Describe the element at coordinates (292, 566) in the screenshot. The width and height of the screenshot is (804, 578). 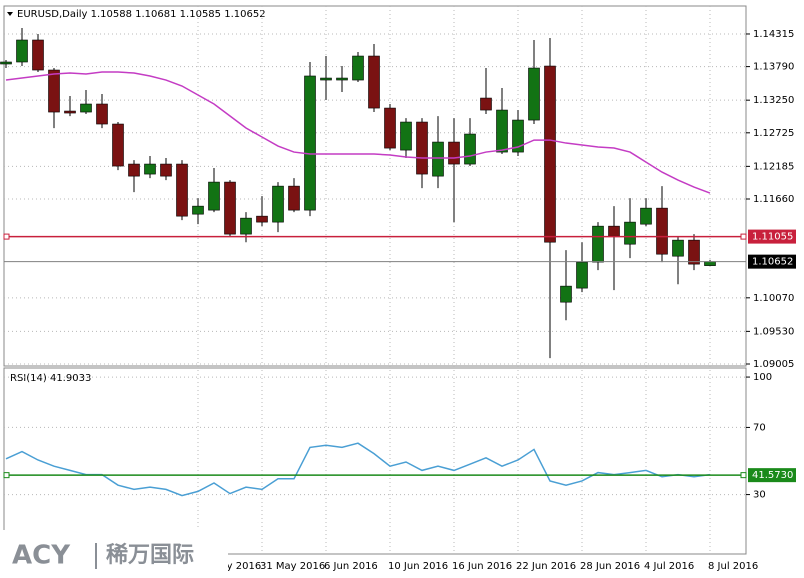
I see `x-tick-label: 31 May 2016` at that location.